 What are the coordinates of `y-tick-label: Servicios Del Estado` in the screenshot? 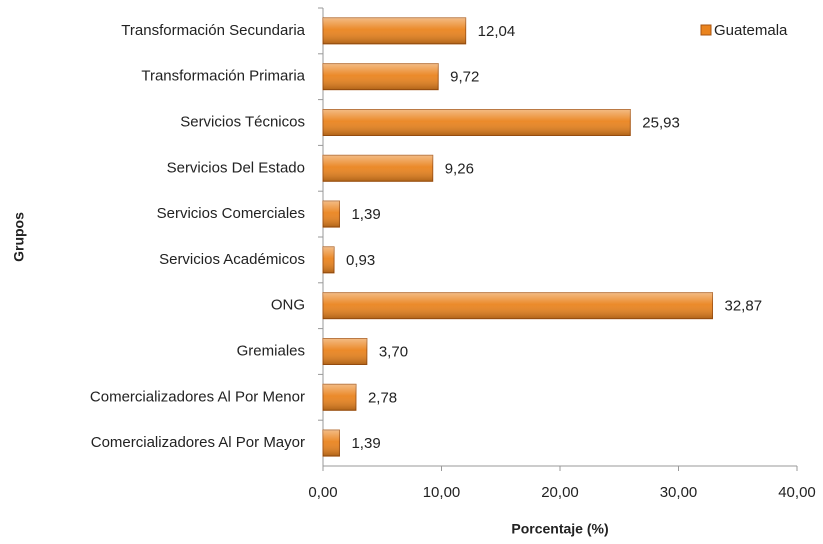 It's located at (236, 167).